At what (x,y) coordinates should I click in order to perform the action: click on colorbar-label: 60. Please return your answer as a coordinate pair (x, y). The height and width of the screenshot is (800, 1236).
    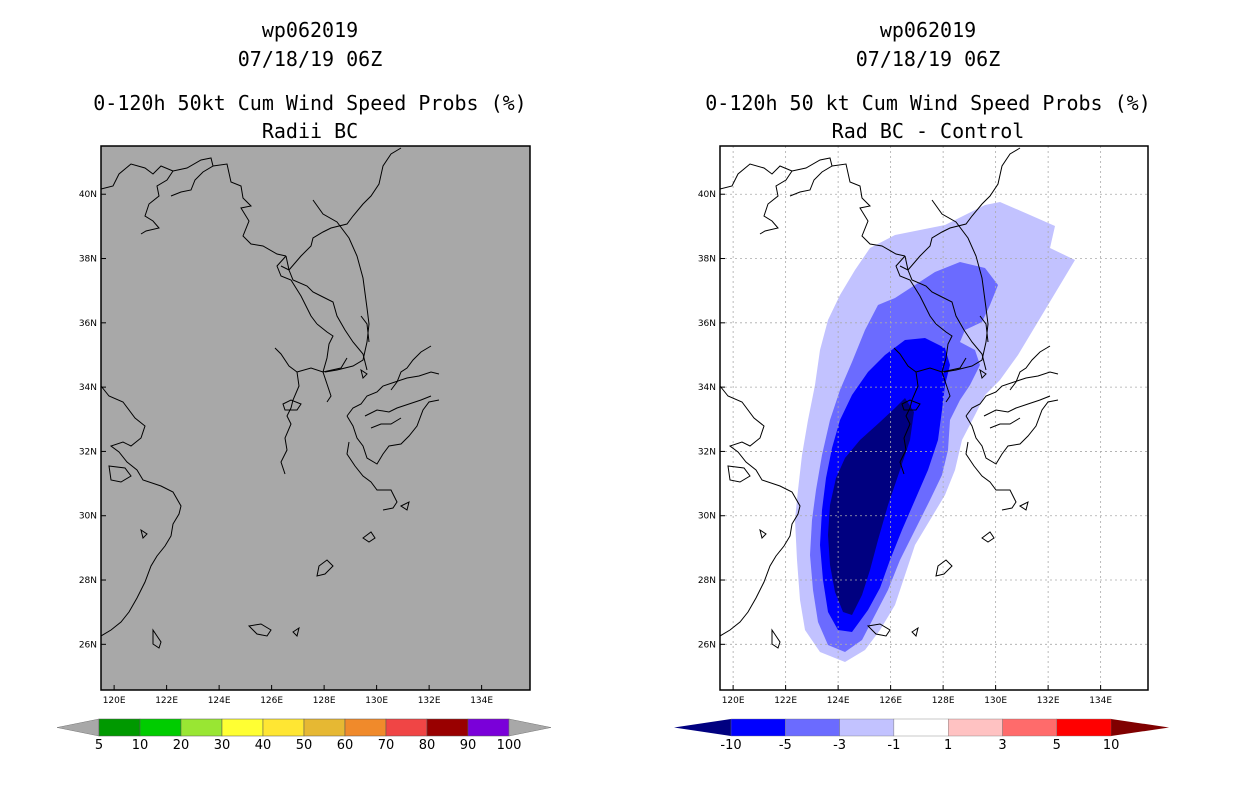
    Looking at the image, I should click on (345, 745).